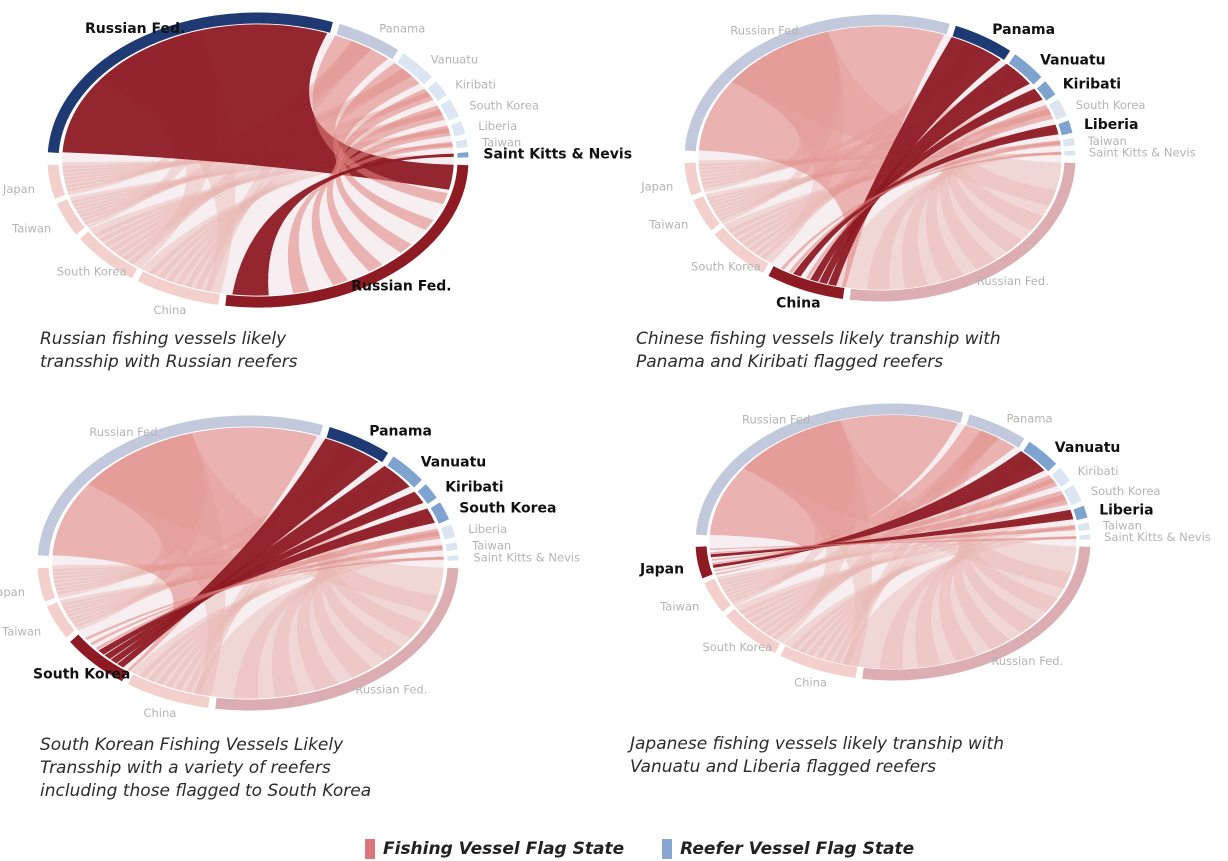  Describe the element at coordinates (370, 849) in the screenshot. I see `legend-swatch-fishing` at that location.